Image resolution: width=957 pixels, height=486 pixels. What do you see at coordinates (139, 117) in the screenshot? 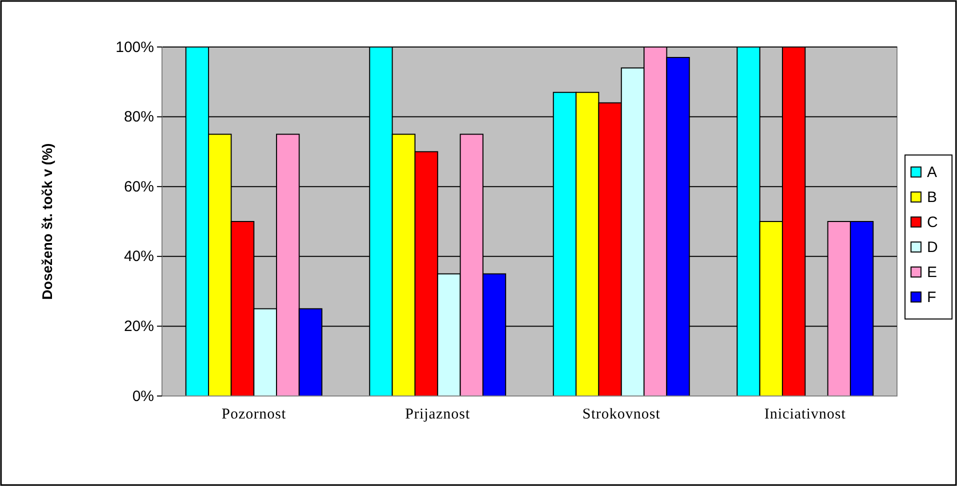
I see `y-tick-label: 80%` at bounding box center [139, 117].